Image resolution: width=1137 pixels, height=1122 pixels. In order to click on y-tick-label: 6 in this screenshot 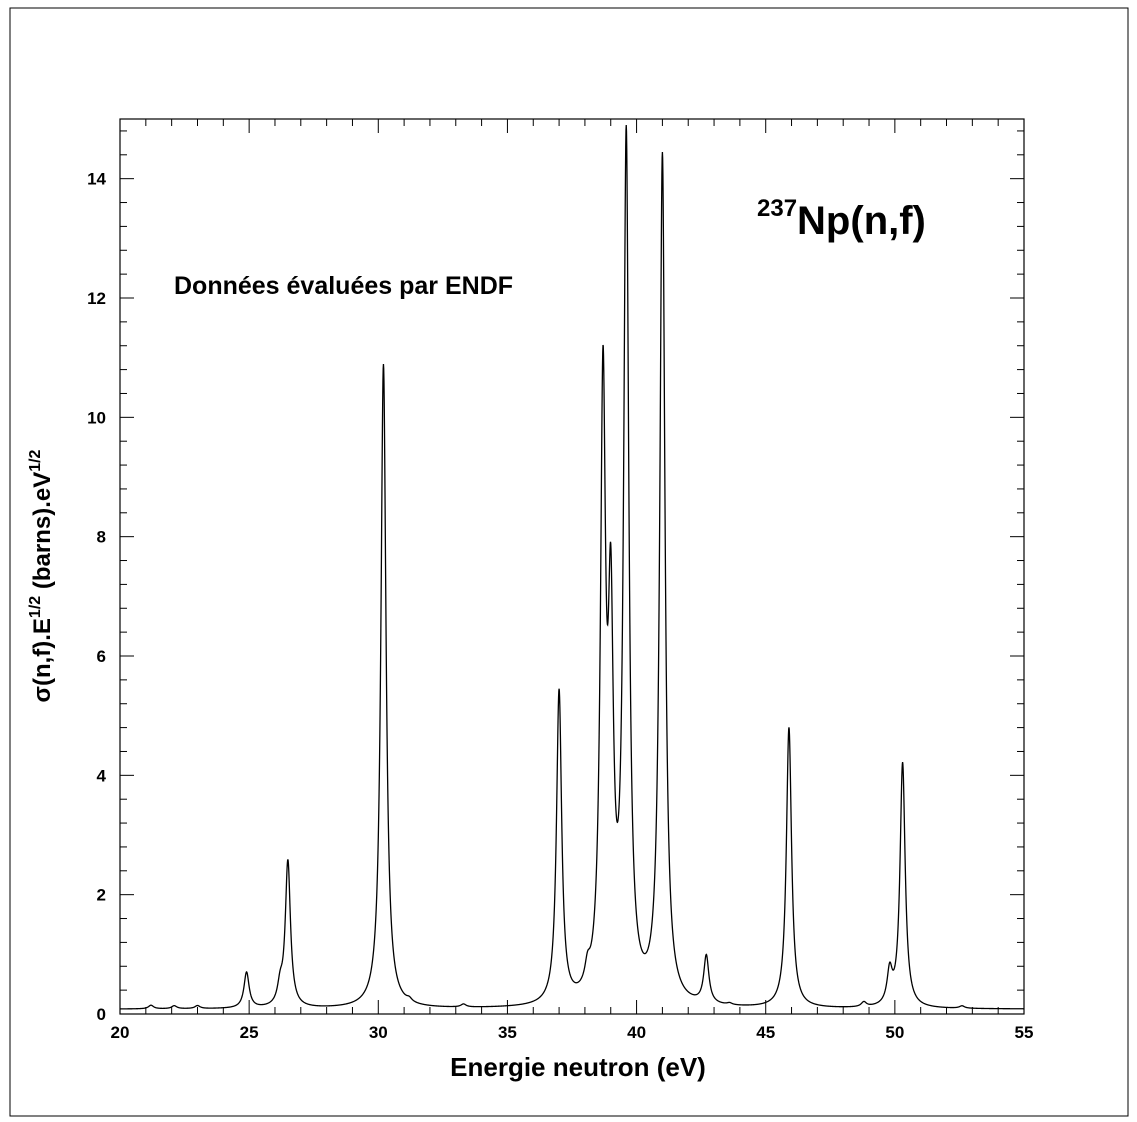, I will do `click(101, 656)`.